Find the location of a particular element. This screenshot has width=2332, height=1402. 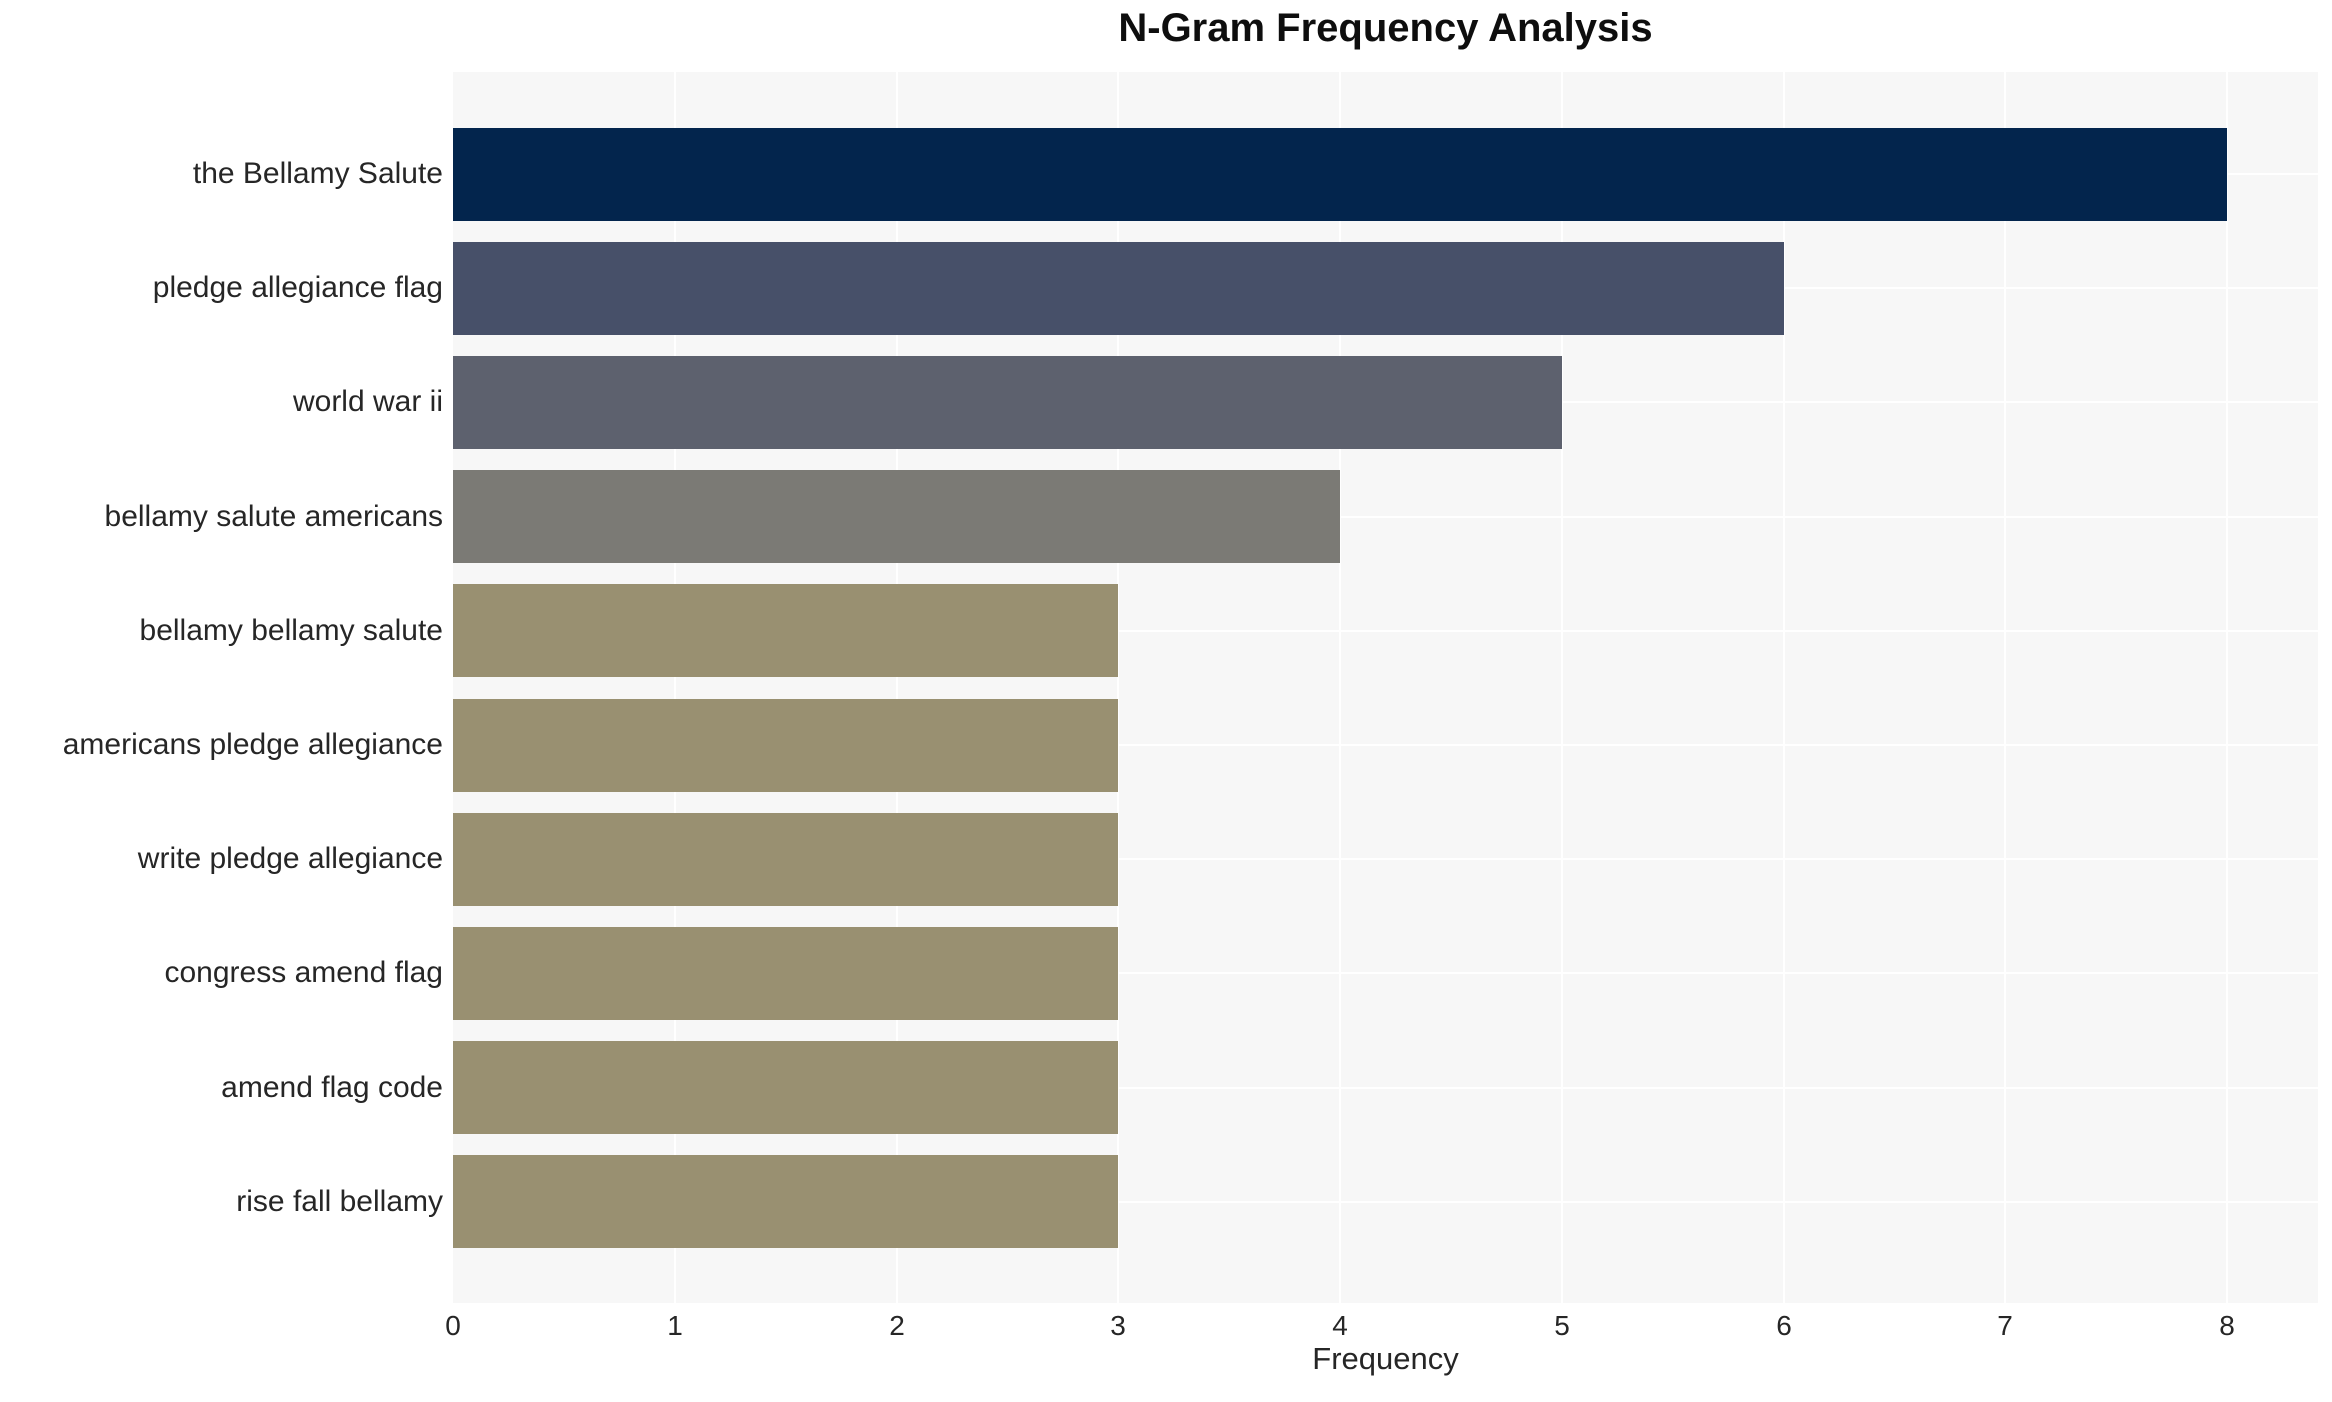

x-axis-title: Frequency is located at coordinates (1385, 1358).